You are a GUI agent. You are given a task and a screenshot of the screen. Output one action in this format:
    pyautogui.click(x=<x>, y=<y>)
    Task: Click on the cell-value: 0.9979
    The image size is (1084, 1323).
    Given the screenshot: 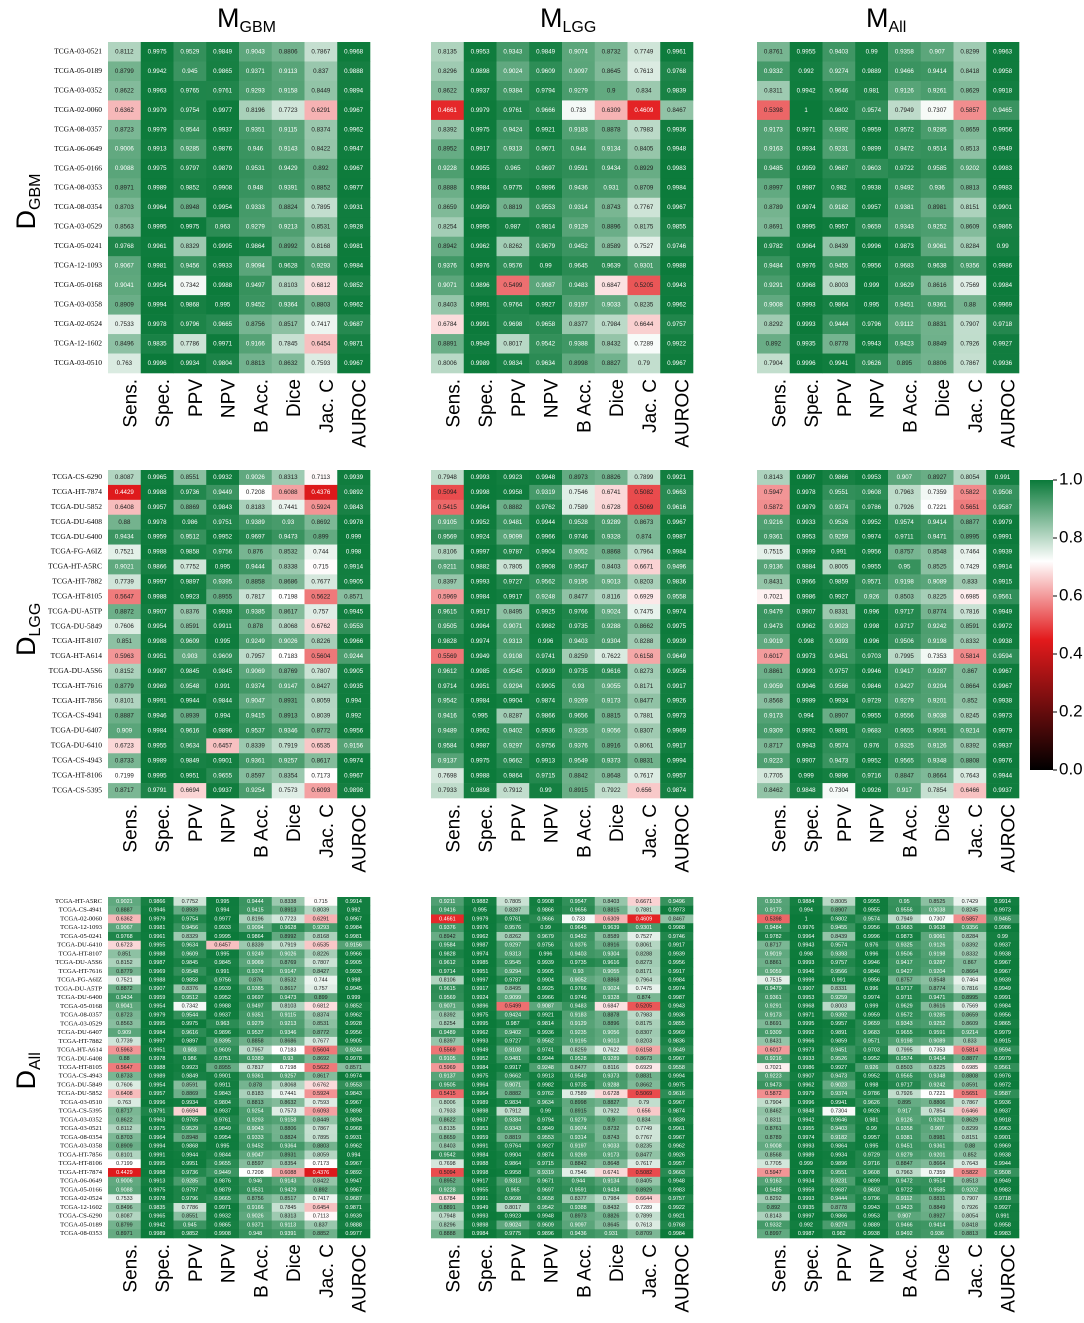 What is the action you would take?
    pyautogui.click(x=1002, y=1059)
    